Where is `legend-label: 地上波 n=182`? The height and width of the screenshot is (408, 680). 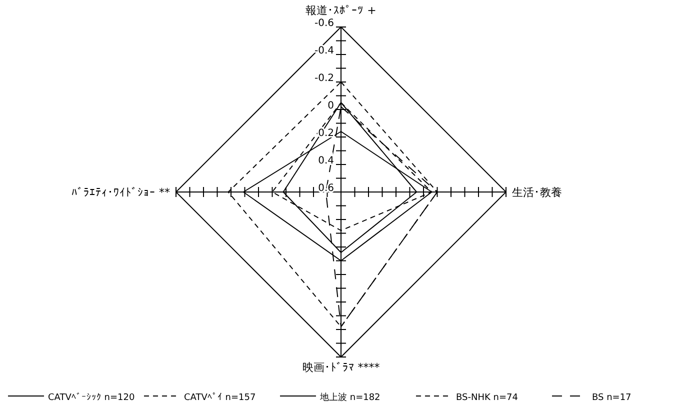
legend-label: 地上波 n=182 is located at coordinates (349, 397).